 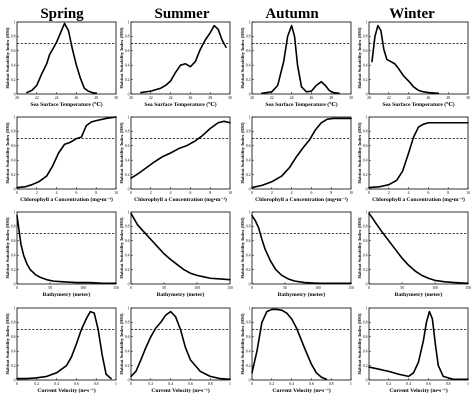 What do you see at coordinates (171, 98) in the screenshot?
I see `x-tick-label: 24` at bounding box center [171, 98].